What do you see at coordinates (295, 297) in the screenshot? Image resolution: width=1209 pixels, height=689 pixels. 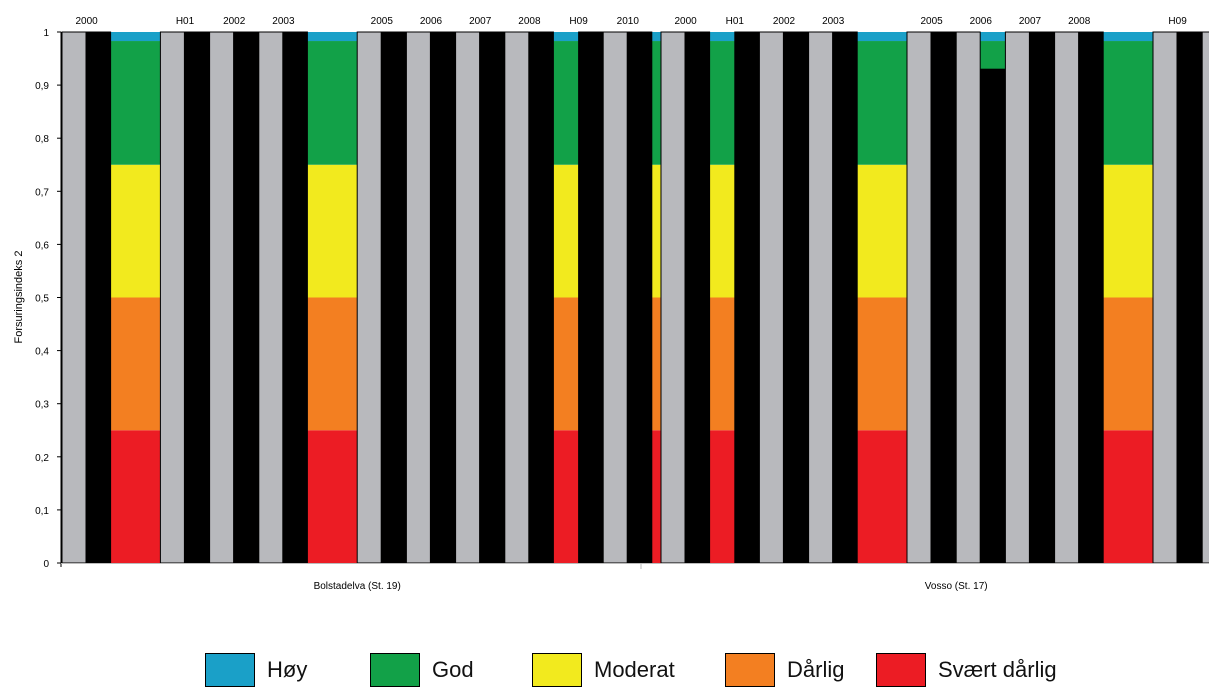 I see `bar-black-g0-s4` at bounding box center [295, 297].